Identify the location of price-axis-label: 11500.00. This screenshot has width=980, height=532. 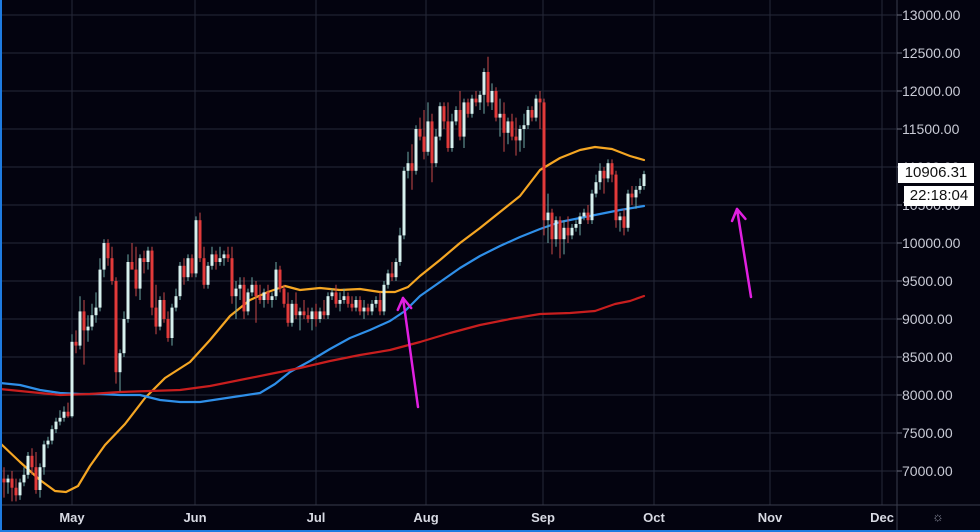
(931, 129).